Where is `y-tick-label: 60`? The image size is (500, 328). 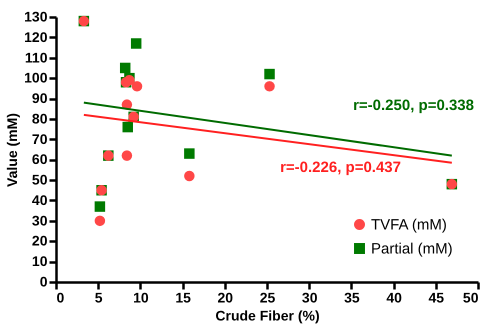
y-tick-label: 60 is located at coordinates (40, 159).